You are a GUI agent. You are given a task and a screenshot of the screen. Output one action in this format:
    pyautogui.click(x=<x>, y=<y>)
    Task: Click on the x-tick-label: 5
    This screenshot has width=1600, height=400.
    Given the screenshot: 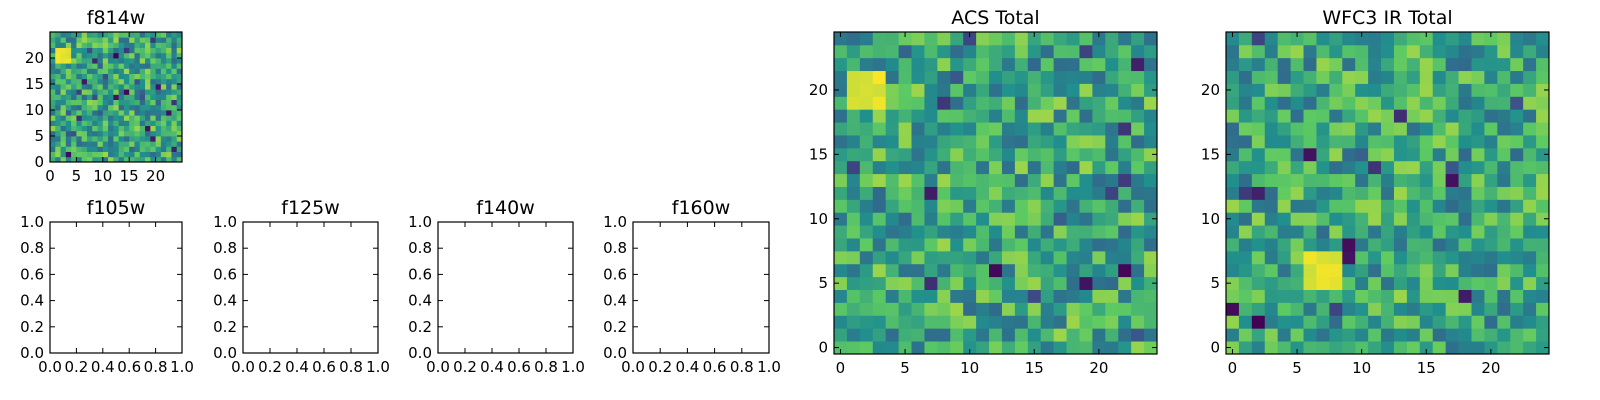 What is the action you would take?
    pyautogui.click(x=77, y=176)
    